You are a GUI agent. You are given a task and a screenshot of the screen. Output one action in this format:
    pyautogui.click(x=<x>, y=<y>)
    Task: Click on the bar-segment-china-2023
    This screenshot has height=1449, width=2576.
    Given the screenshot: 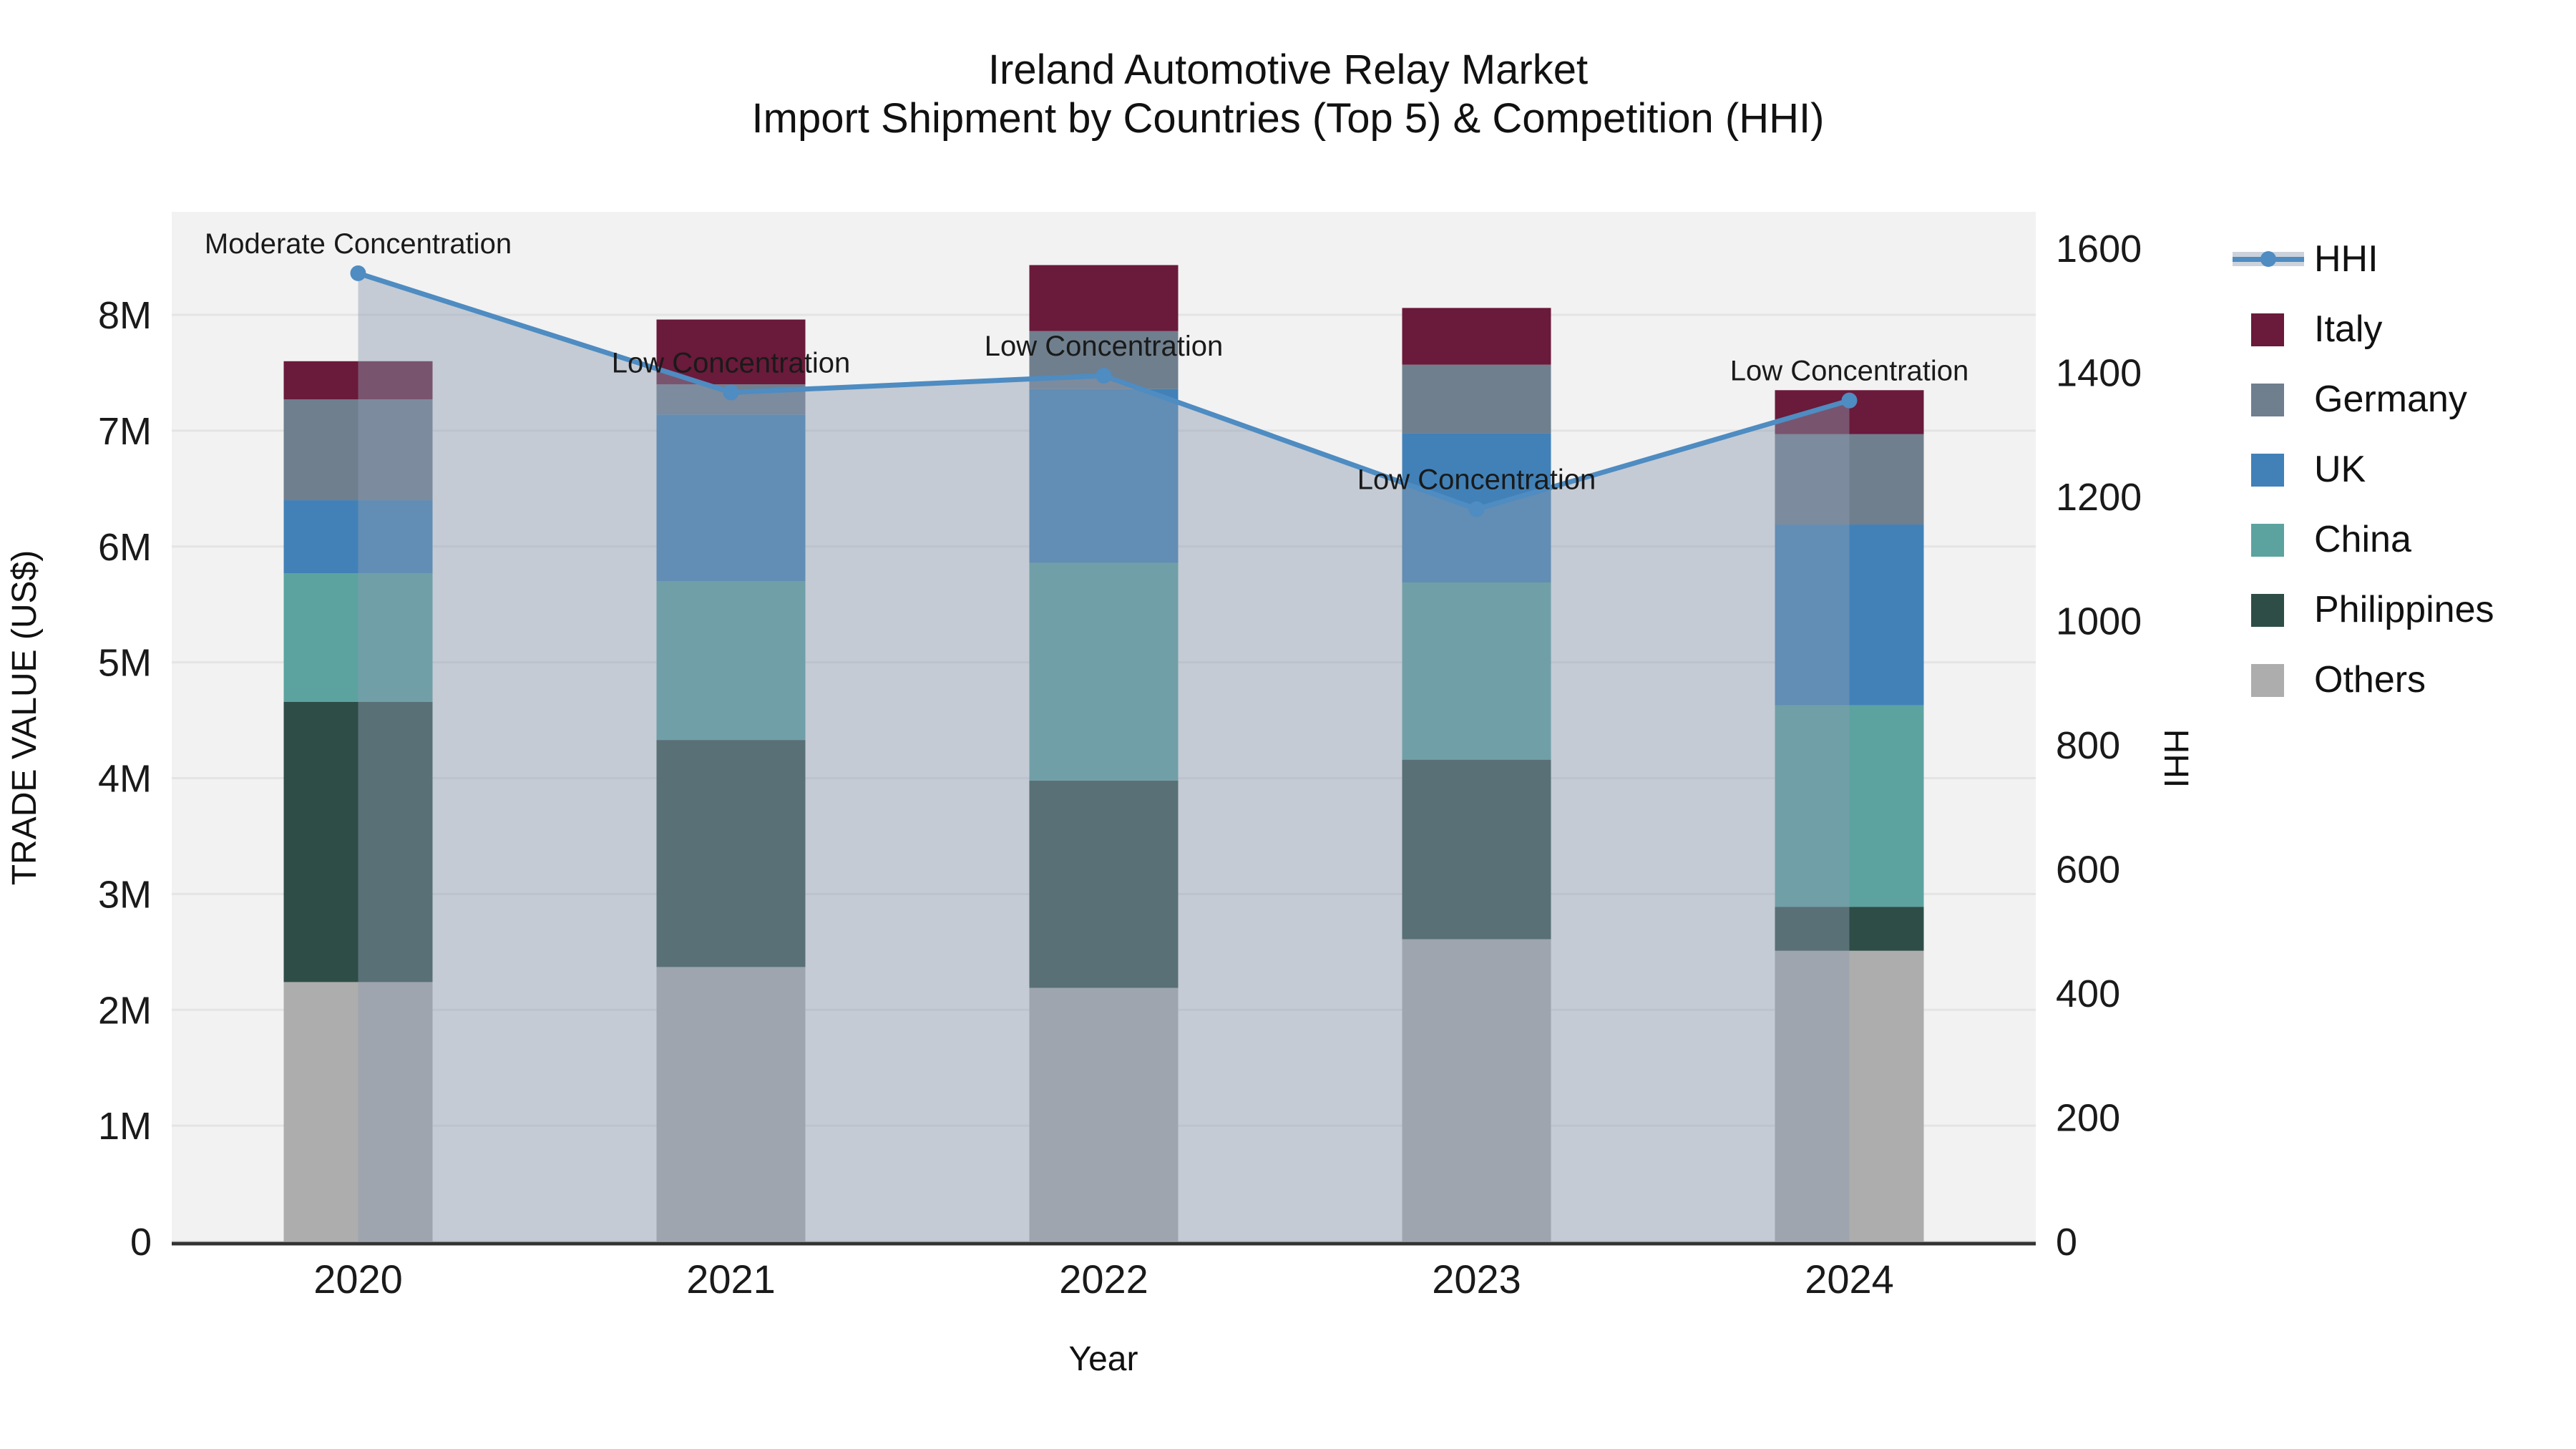 What is the action you would take?
    pyautogui.click(x=1476, y=671)
    